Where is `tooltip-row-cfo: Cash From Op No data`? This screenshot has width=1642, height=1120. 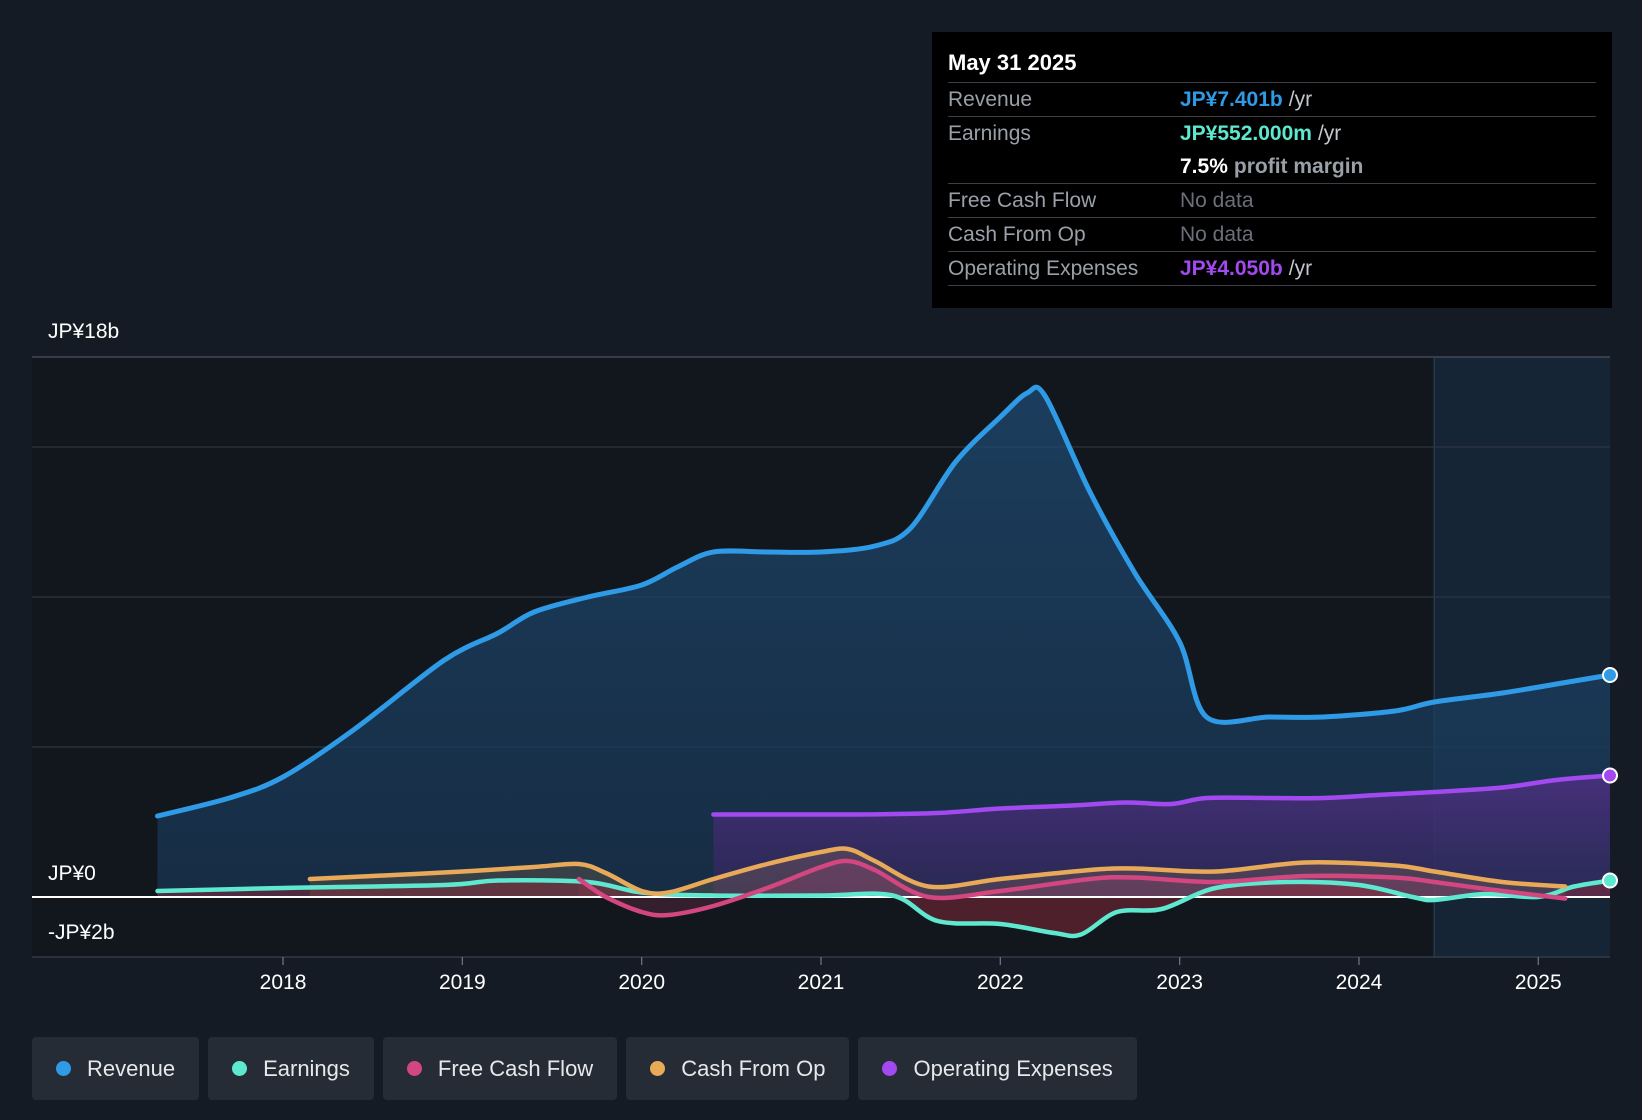
tooltip-row-cfo: Cash From Op No data is located at coordinates (1272, 235).